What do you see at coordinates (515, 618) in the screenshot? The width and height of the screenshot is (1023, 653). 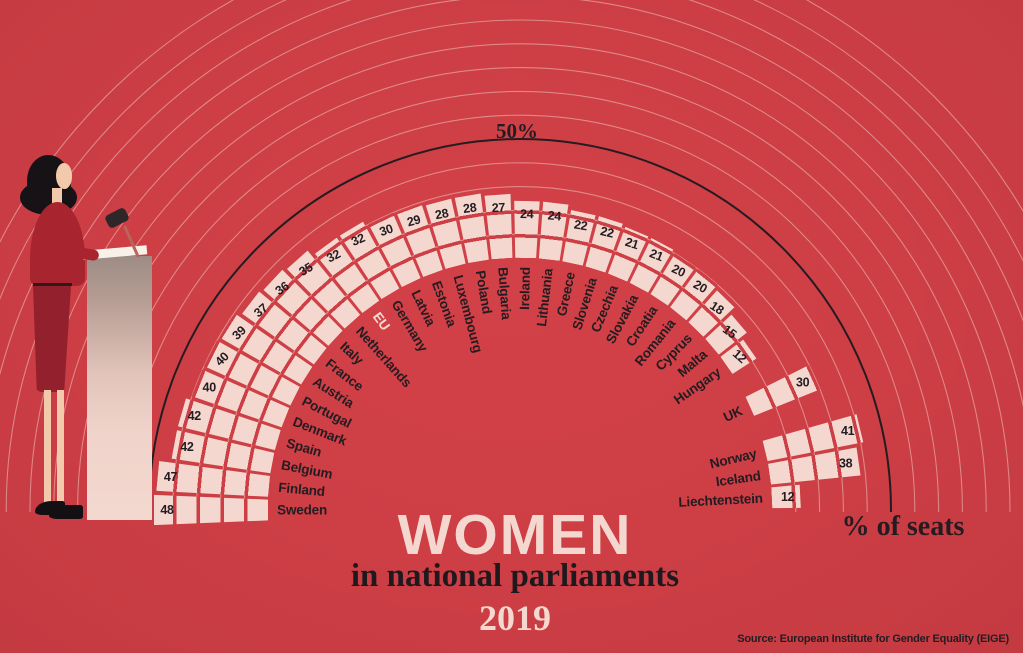 I see `page-year: 2019` at bounding box center [515, 618].